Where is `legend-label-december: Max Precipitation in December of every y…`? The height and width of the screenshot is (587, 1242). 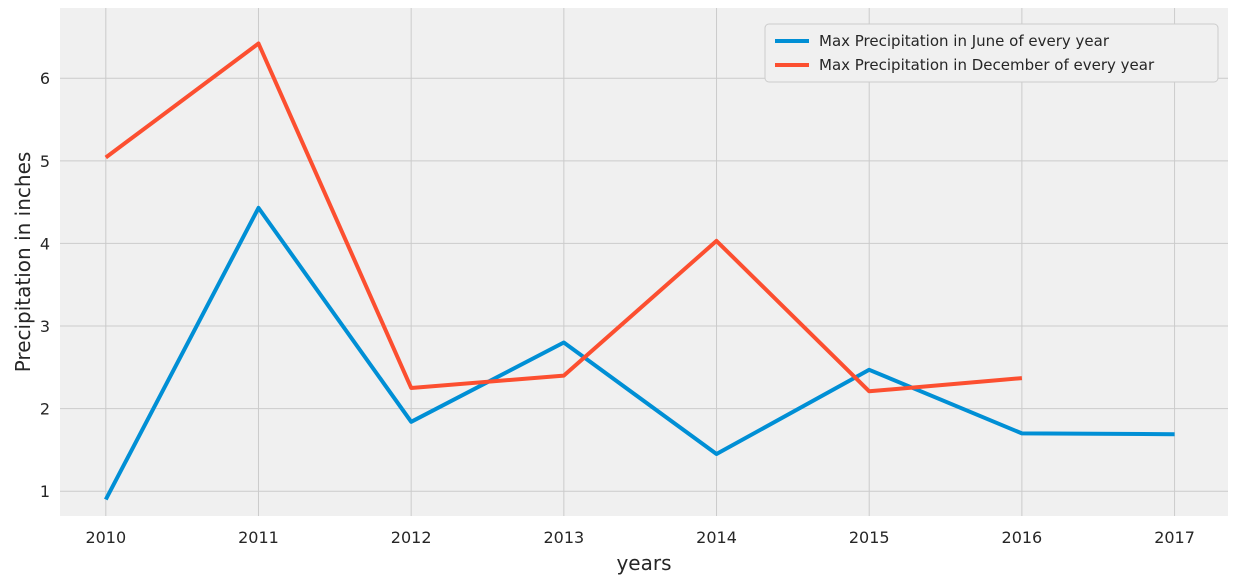 legend-label-december: Max Precipitation in December of every y… is located at coordinates (987, 65).